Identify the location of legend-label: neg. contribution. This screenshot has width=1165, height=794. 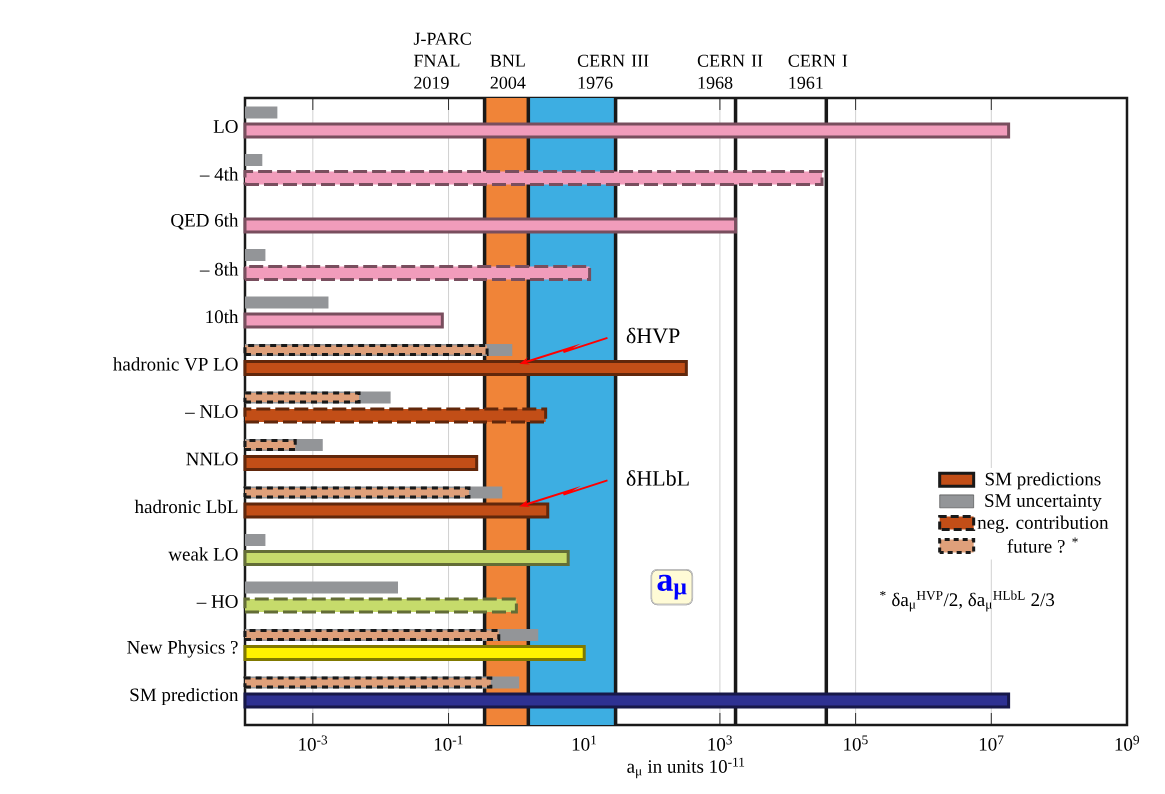
(1043, 524).